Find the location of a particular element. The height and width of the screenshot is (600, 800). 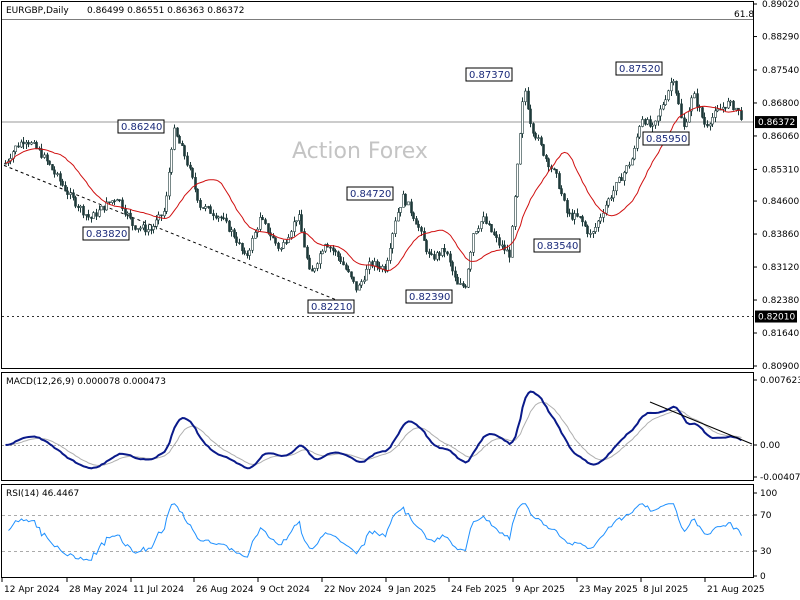

macd-title: MACD(12,26,9) 0.000078 0.000473 is located at coordinates (86, 382).